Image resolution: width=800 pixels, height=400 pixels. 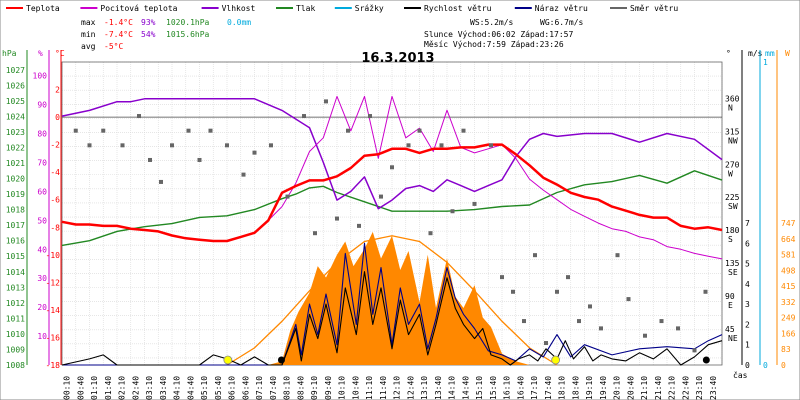 What do you see at coordinates (733, 206) in the screenshot?
I see `deg-tick-dir: SW` at bounding box center [733, 206].